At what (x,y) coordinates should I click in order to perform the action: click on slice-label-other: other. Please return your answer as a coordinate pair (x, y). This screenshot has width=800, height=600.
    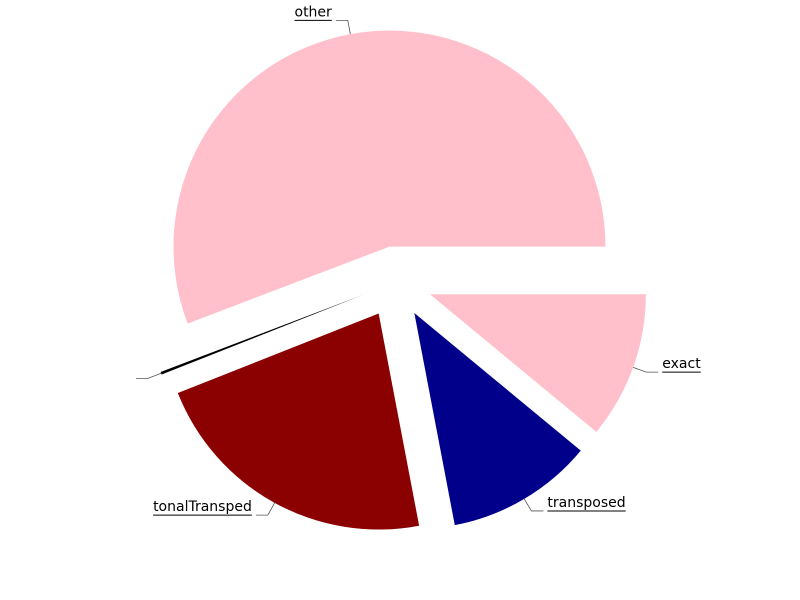
    Looking at the image, I should click on (314, 12).